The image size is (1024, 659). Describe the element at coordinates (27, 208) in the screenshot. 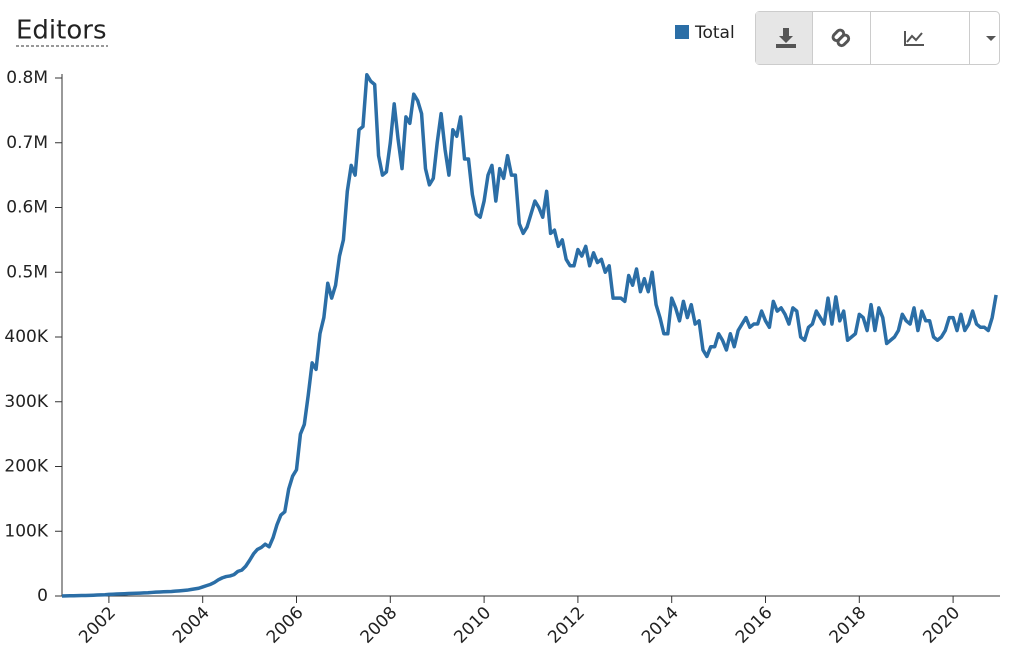

I see `y-tick-label: 0.6M` at that location.